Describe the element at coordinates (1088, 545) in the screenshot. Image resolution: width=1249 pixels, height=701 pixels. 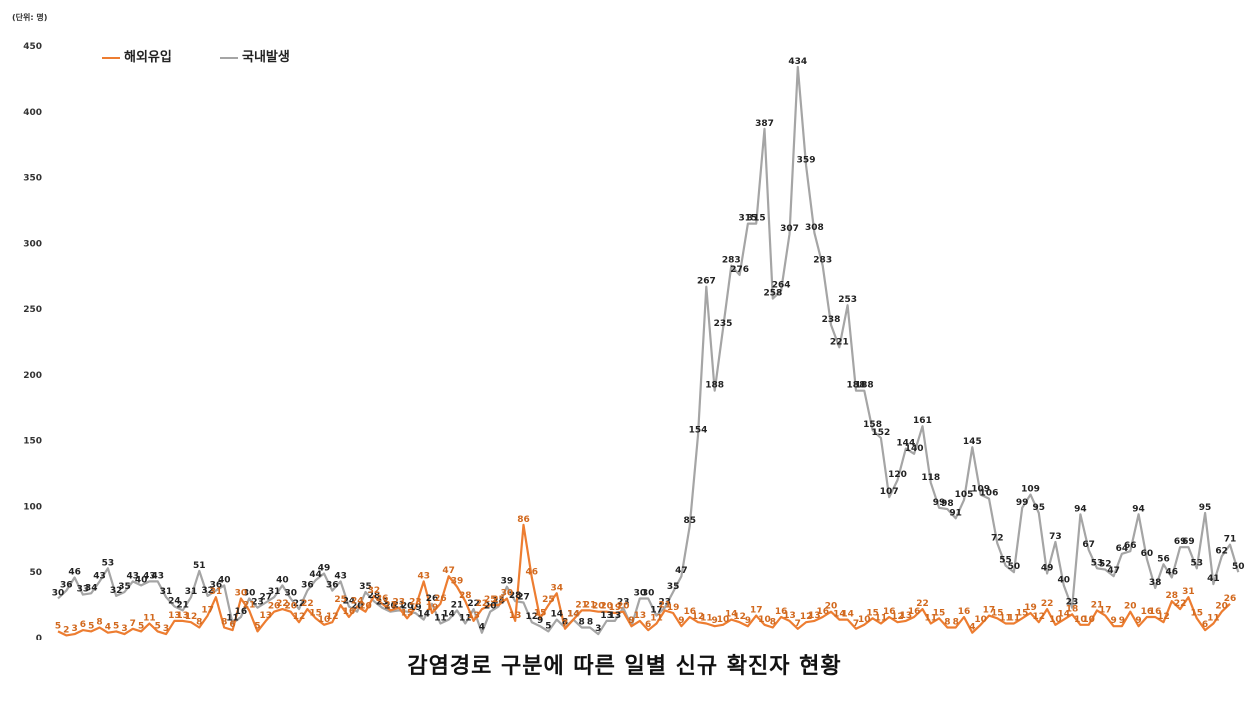
I see `data-label-domestic: 67` at that location.